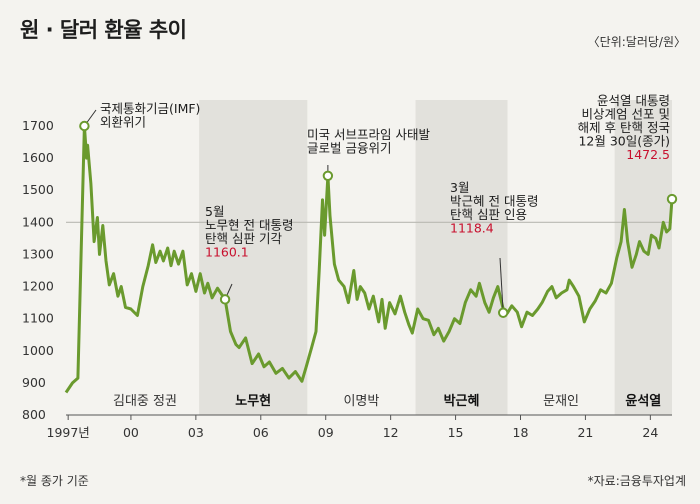  What do you see at coordinates (368, 134) in the screenshot?
I see `annotation-text: 미국 서브프라임 사태발` at bounding box center [368, 134].